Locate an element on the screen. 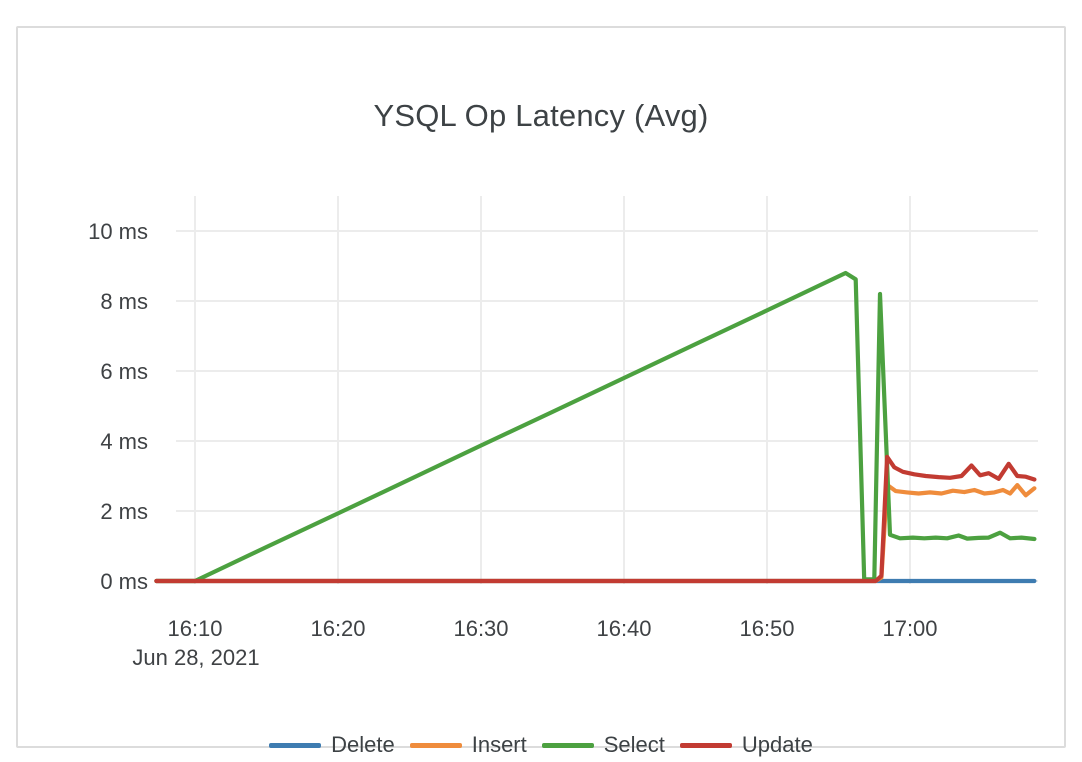 Image resolution: width=1082 pixels, height=762 pixels. legend-swatch-update-icon is located at coordinates (705, 745).